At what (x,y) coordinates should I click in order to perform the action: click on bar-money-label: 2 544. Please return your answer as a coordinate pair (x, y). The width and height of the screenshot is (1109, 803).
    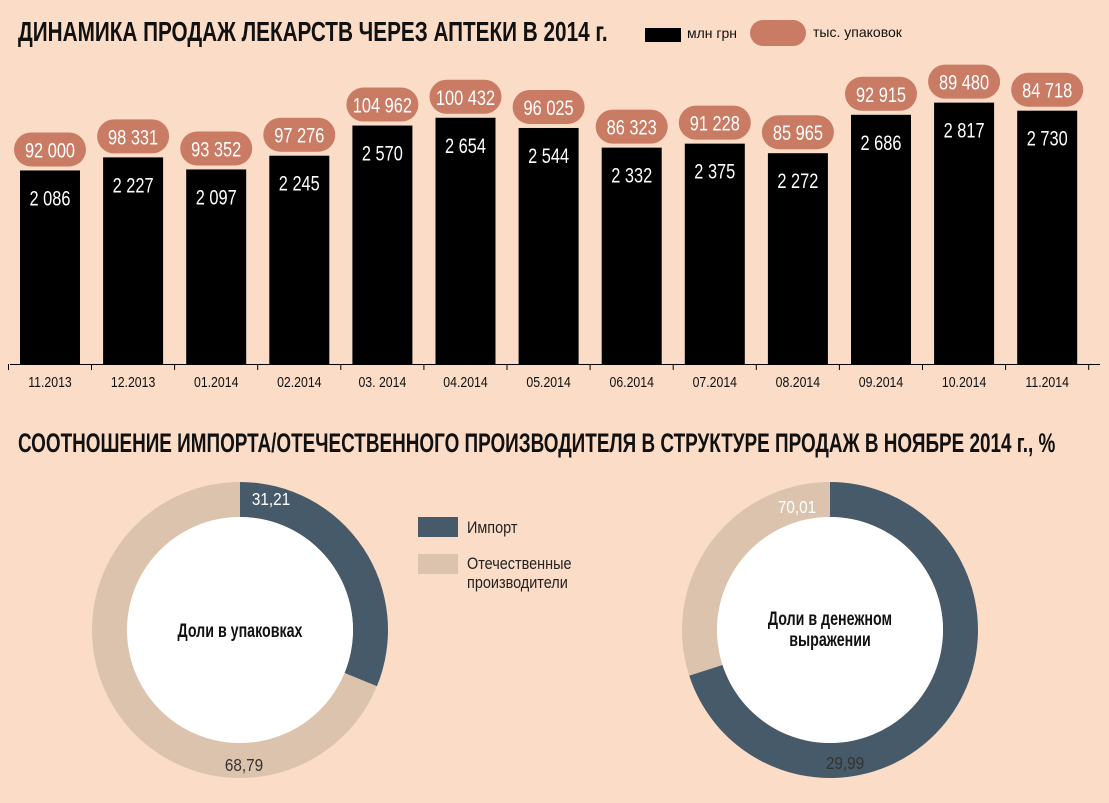
    Looking at the image, I should click on (548, 155).